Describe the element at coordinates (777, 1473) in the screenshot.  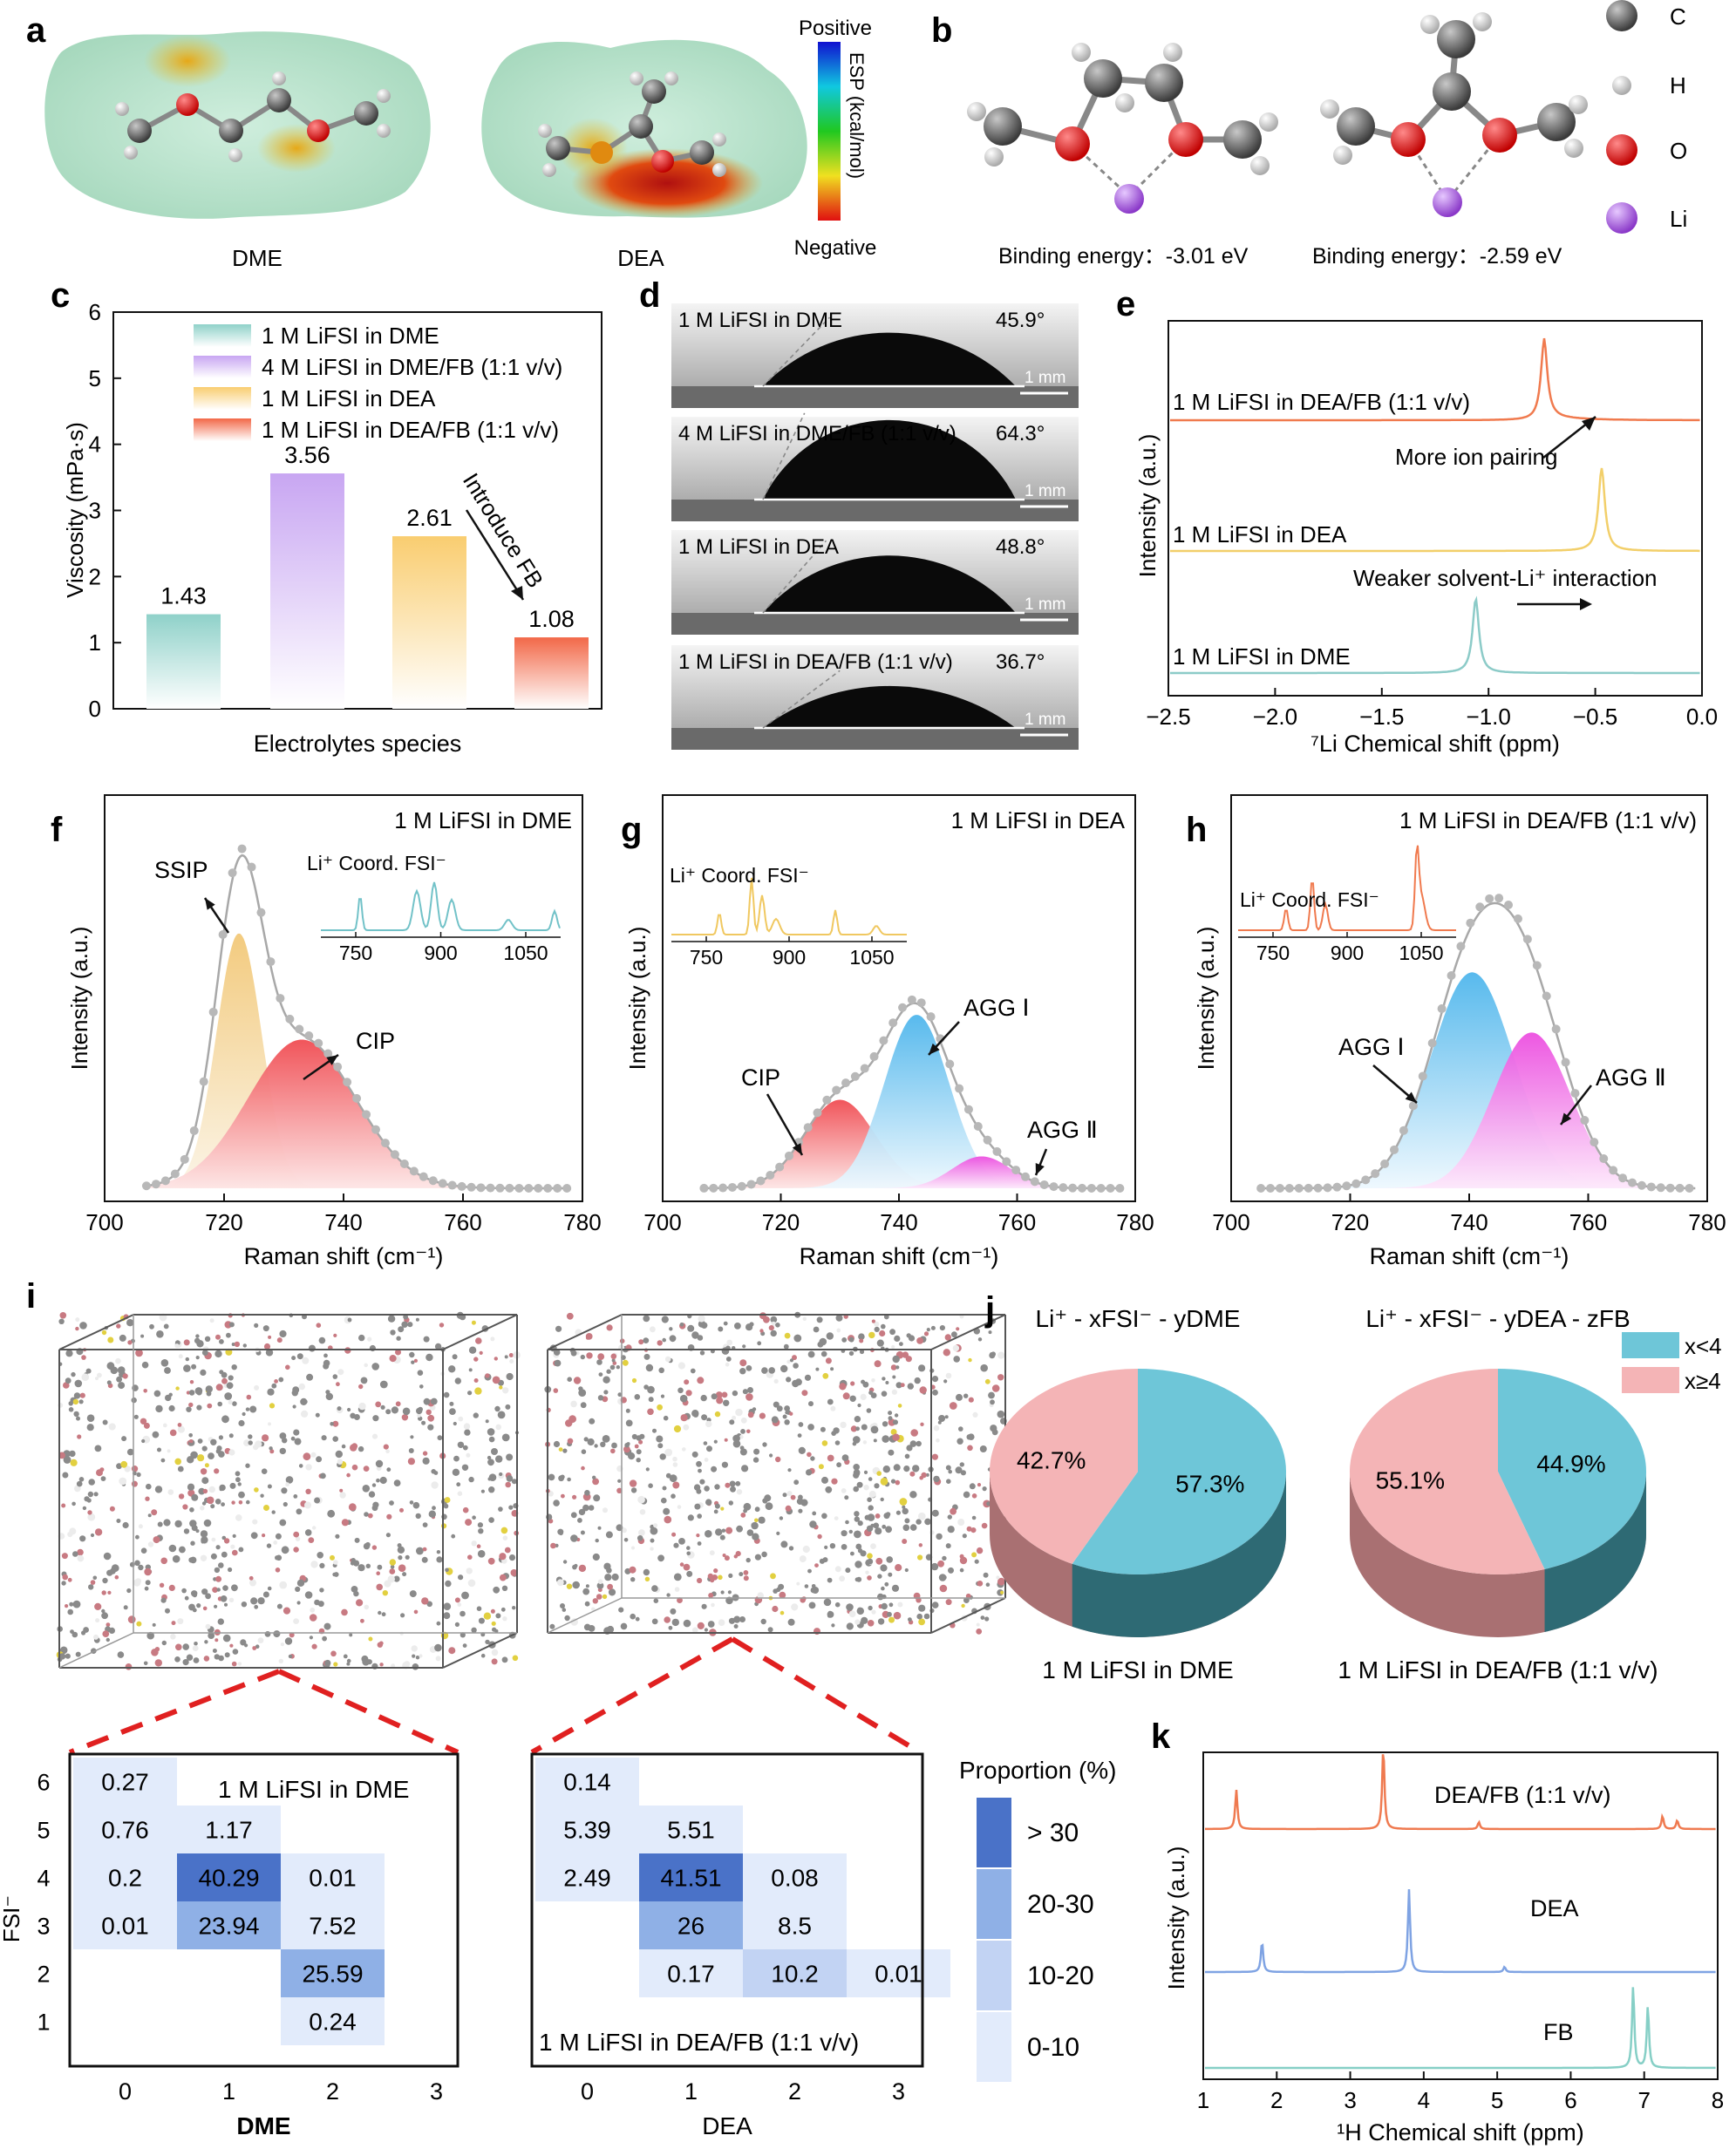
I see `md-box` at that location.